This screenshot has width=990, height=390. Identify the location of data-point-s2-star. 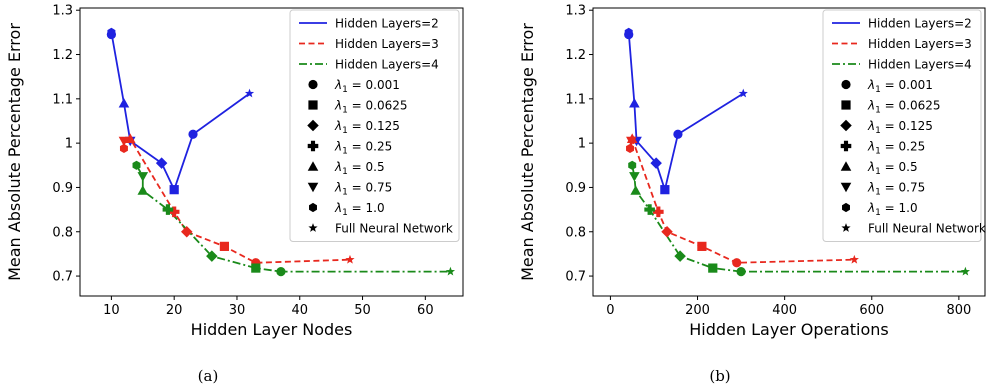
(854, 259).